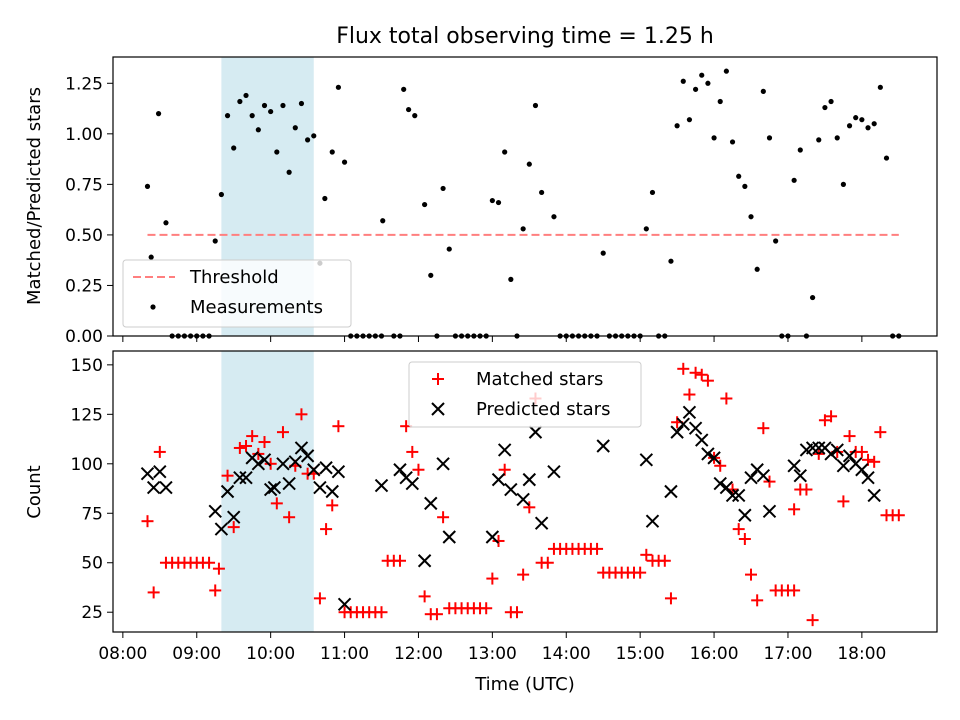 The image size is (960, 720). What do you see at coordinates (153, 307) in the screenshot?
I see `legend-measurements-swatch` at bounding box center [153, 307].